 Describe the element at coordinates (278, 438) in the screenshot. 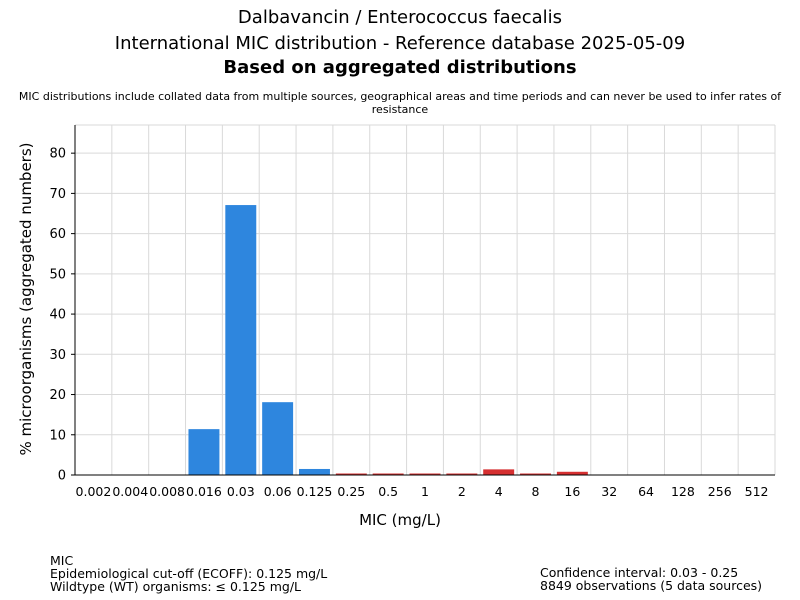

I see `bar-0.06` at that location.